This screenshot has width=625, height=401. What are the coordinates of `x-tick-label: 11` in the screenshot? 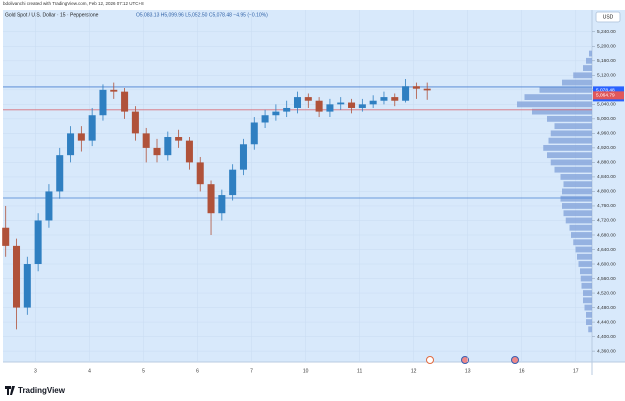 It's located at (359, 371).